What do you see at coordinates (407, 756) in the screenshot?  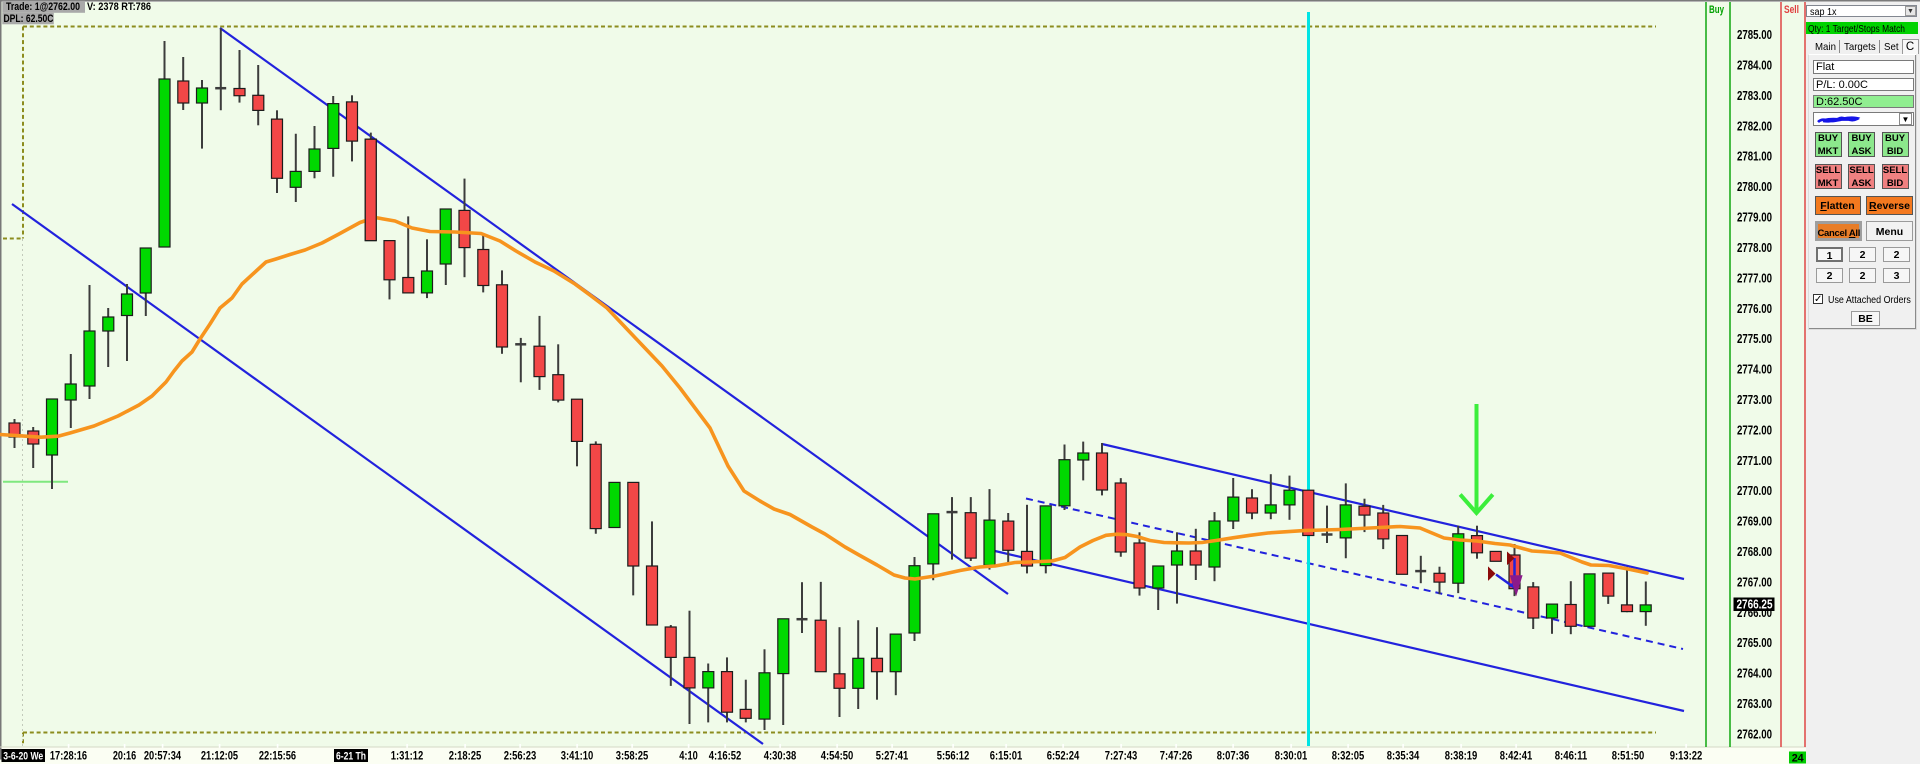 I see `svg-text: 1:31:12` at bounding box center [407, 756].